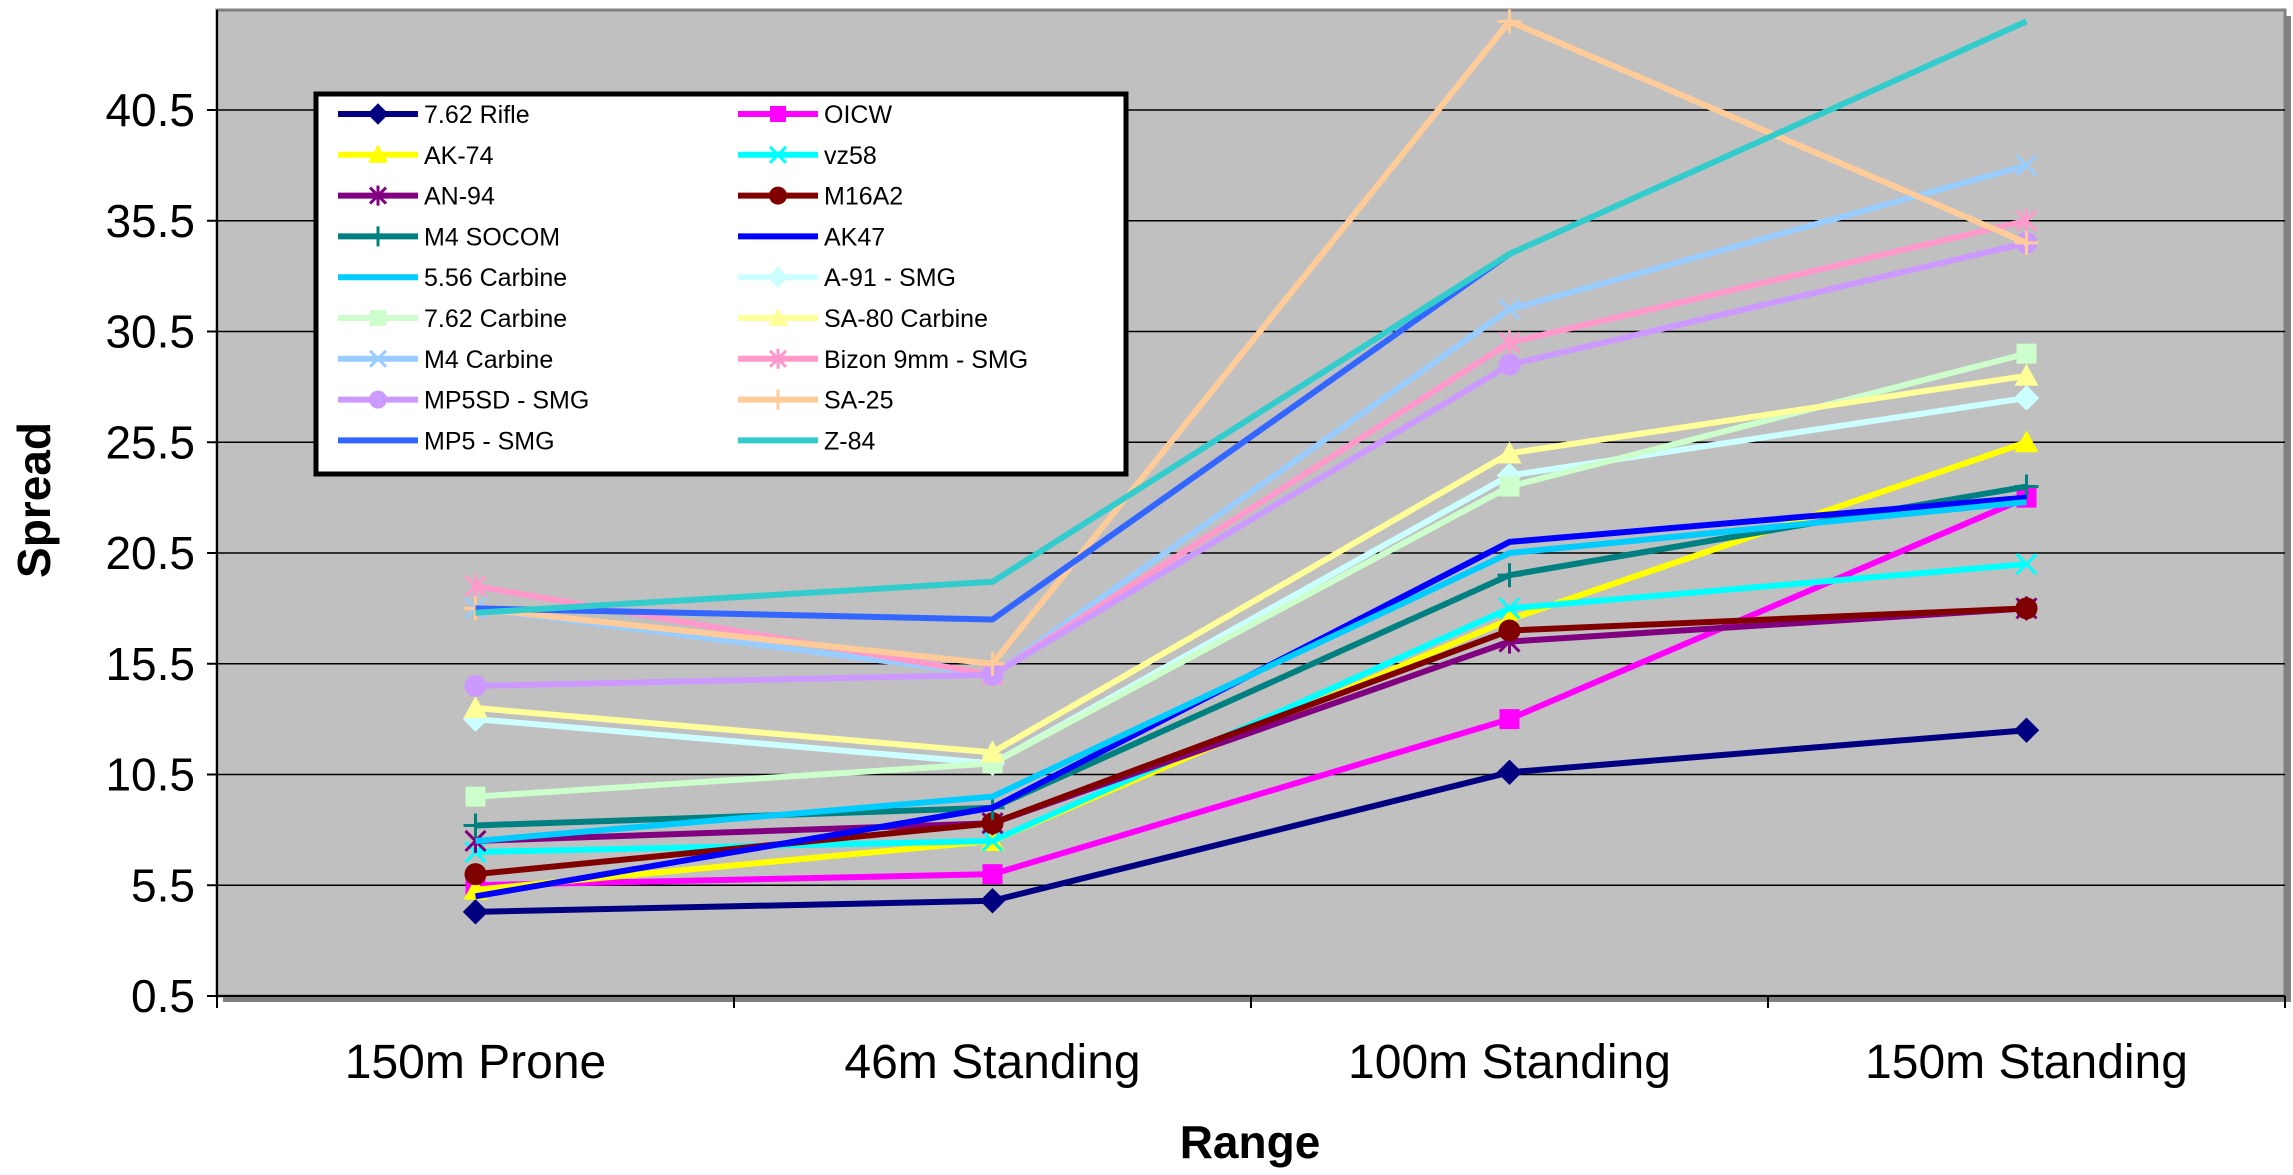 The image size is (2293, 1175). Describe the element at coordinates (150, 110) in the screenshot. I see `y-tick-label: 40.5` at that location.